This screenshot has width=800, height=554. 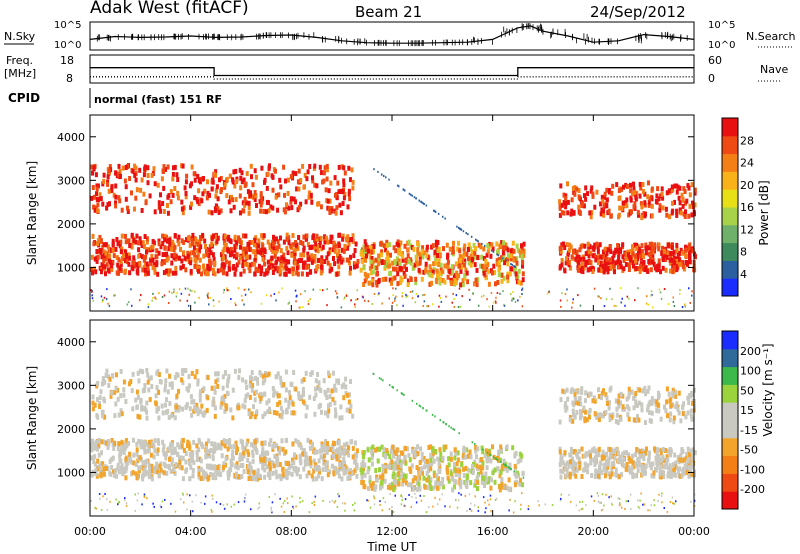 I want to click on freq-panel: Freq. [MHz] 18 8 60 0 Nave, so click(x=396, y=69).